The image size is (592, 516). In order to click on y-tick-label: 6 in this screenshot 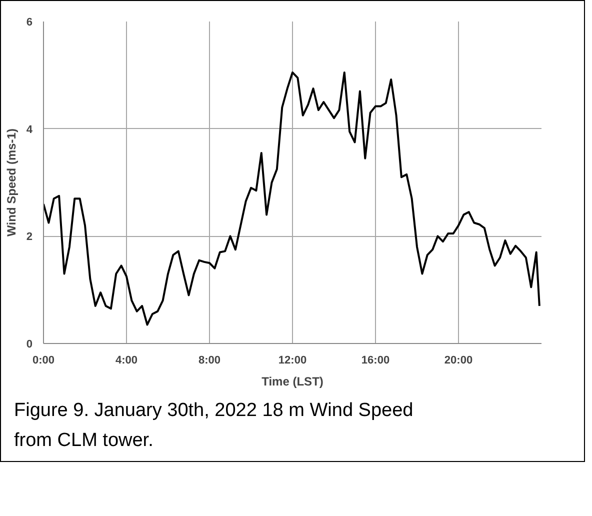, I will do `click(29, 22)`.